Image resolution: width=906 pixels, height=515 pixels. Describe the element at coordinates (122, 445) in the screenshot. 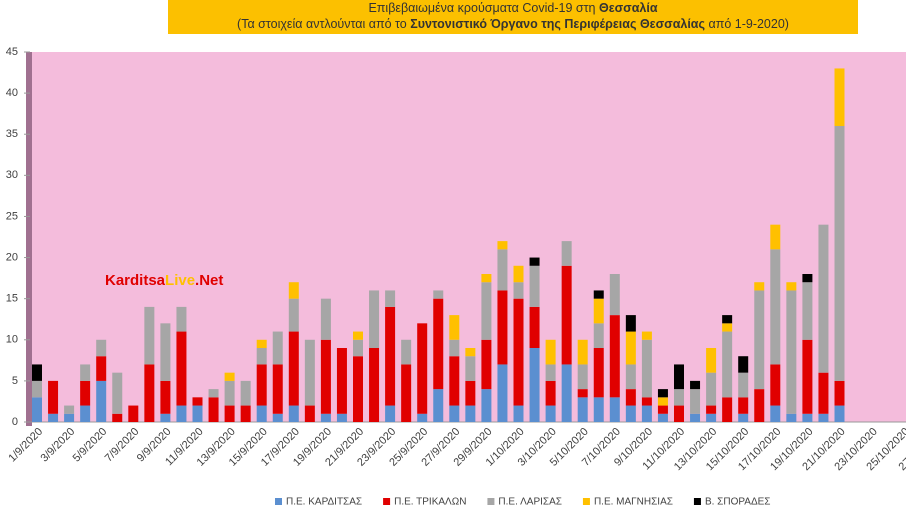

I see `x-tick-label: 7/9/2020` at that location.